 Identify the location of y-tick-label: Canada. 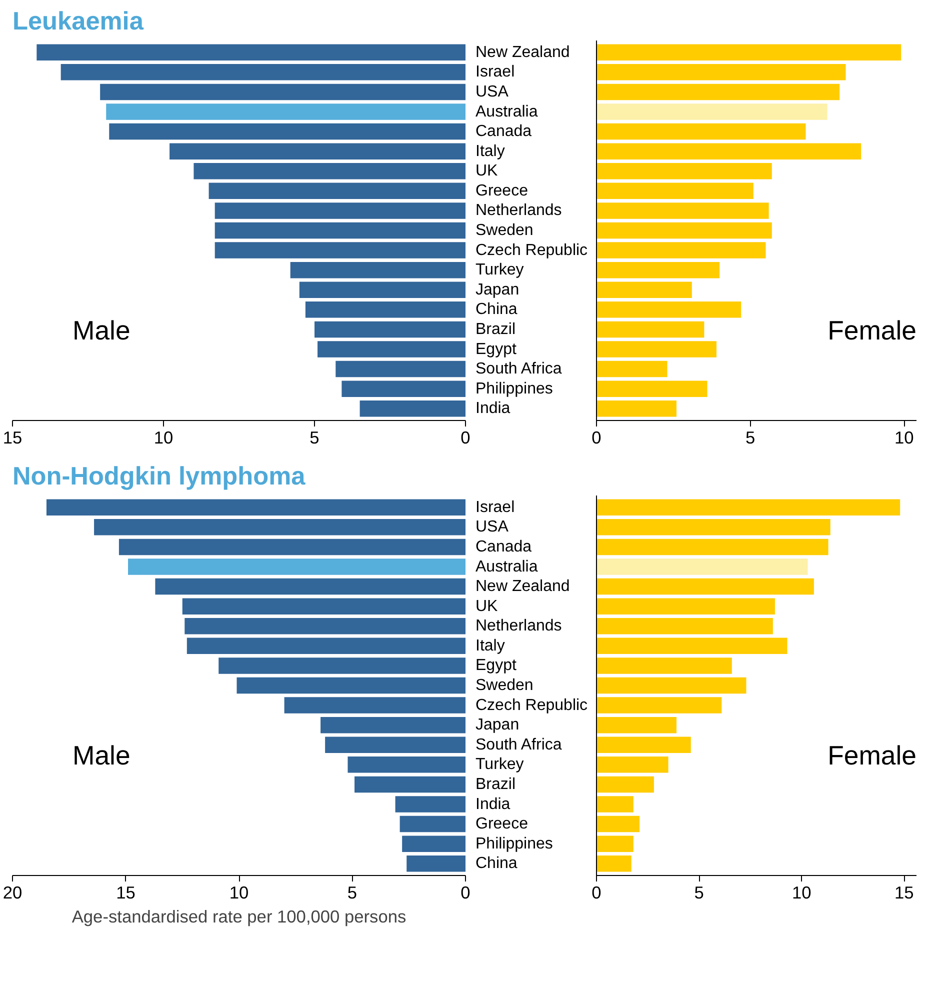
(504, 547).